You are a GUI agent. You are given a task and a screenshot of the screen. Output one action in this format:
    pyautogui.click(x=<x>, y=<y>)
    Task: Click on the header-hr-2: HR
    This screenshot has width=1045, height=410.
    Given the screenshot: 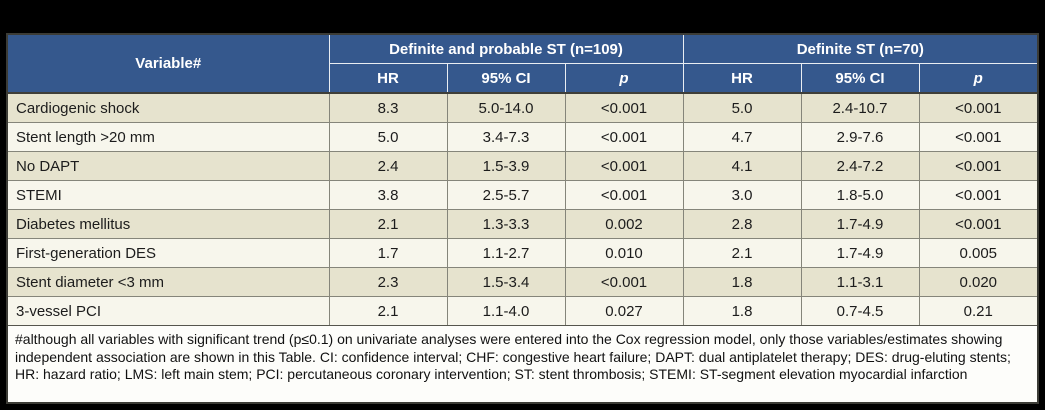 What is the action you would take?
    pyautogui.click(x=742, y=78)
    